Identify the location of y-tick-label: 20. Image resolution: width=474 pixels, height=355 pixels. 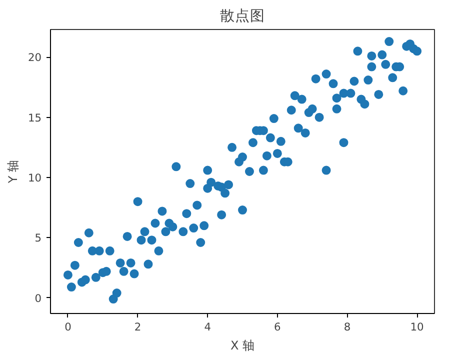
(35, 57).